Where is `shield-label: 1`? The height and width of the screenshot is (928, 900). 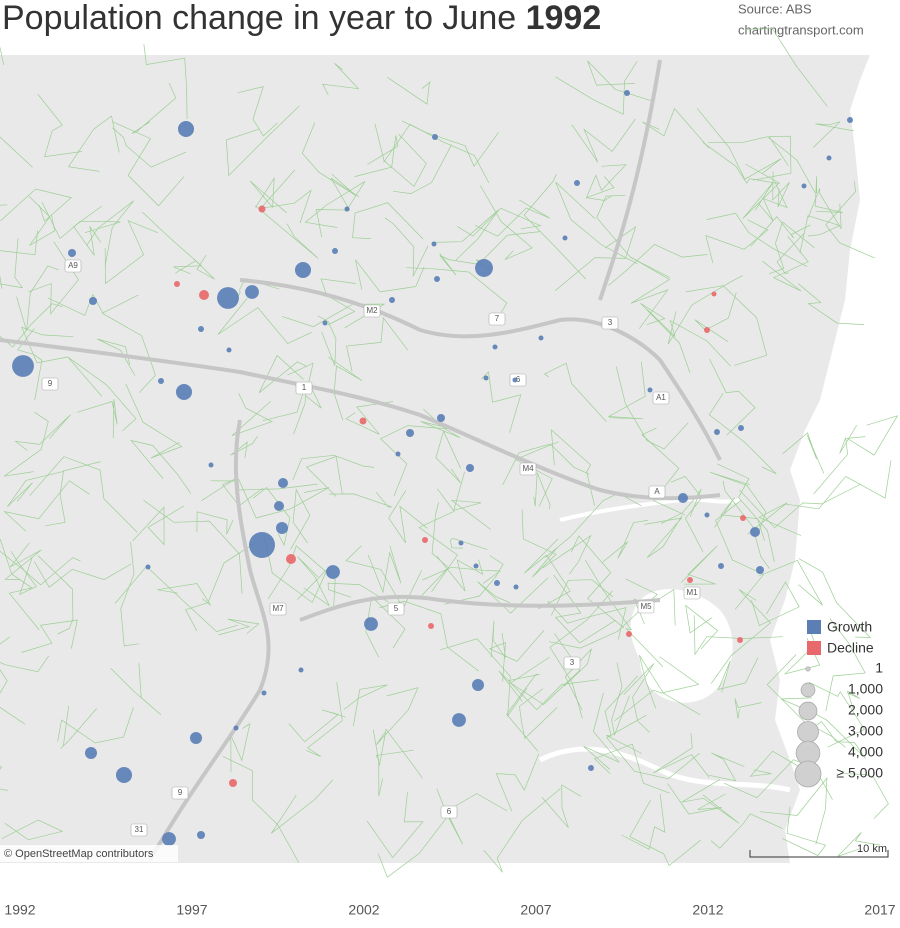
shield-label: 1 is located at coordinates (304, 387).